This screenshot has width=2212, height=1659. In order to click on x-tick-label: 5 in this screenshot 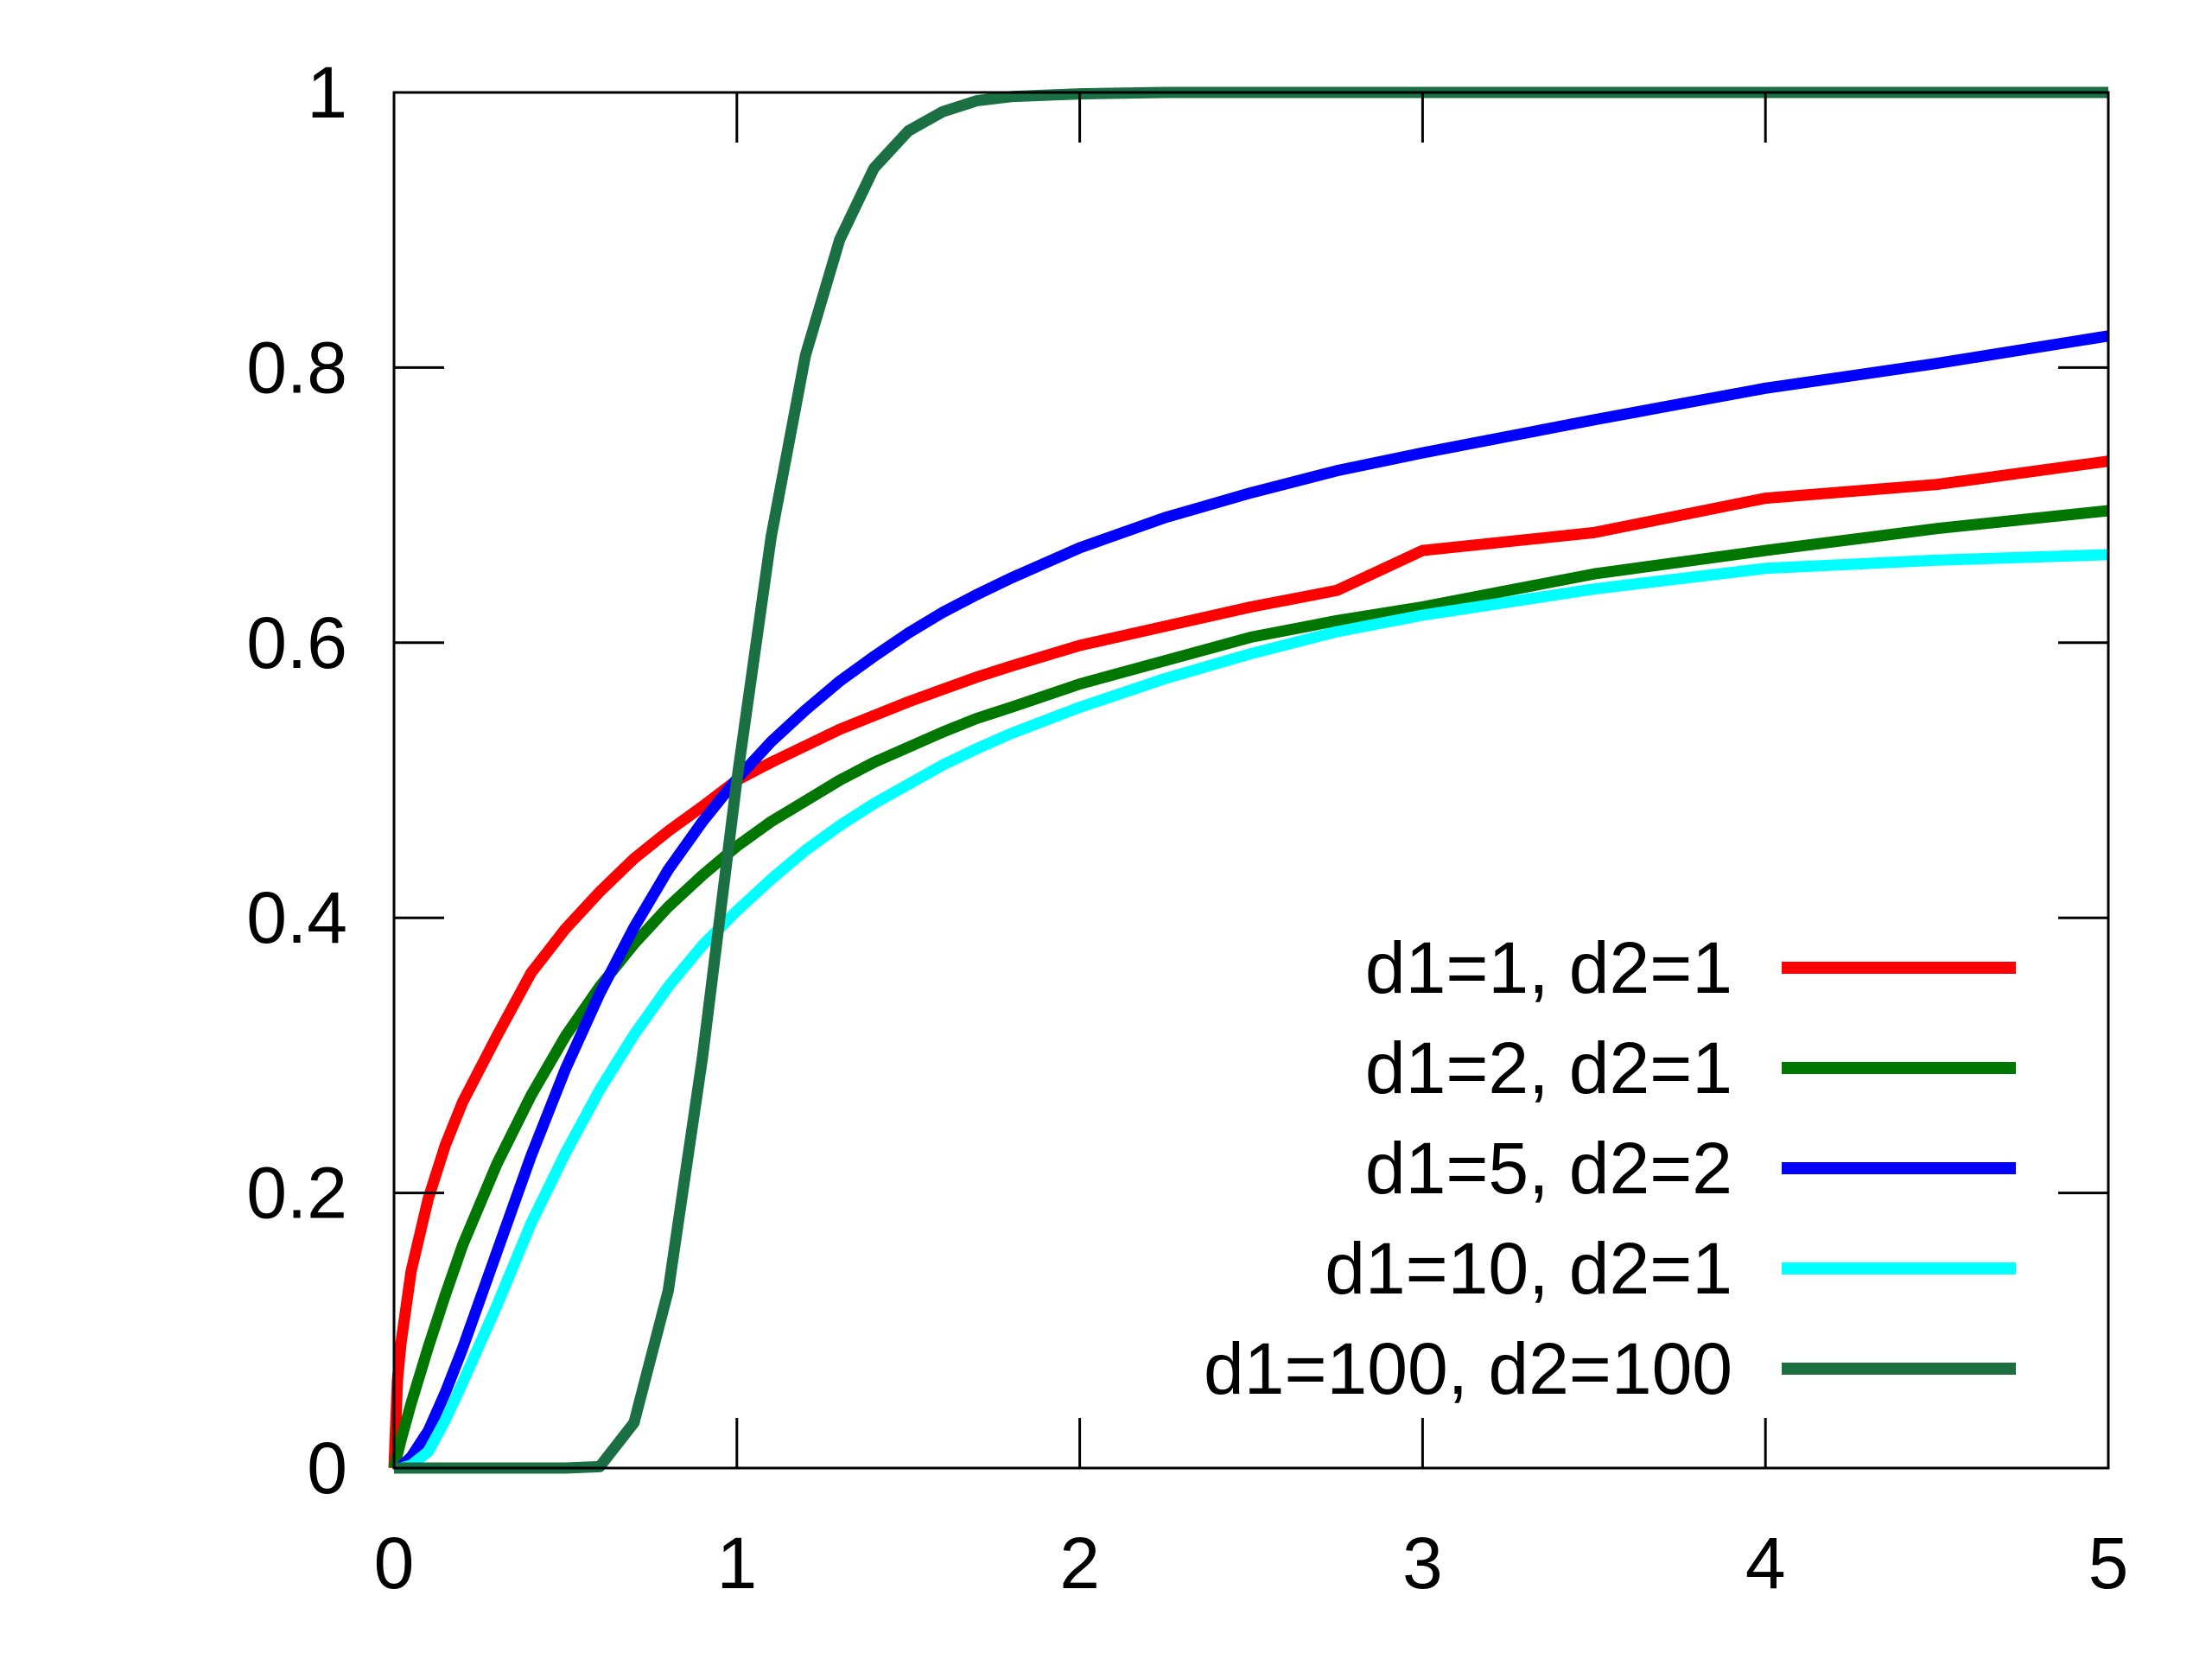, I will do `click(2108, 1563)`.